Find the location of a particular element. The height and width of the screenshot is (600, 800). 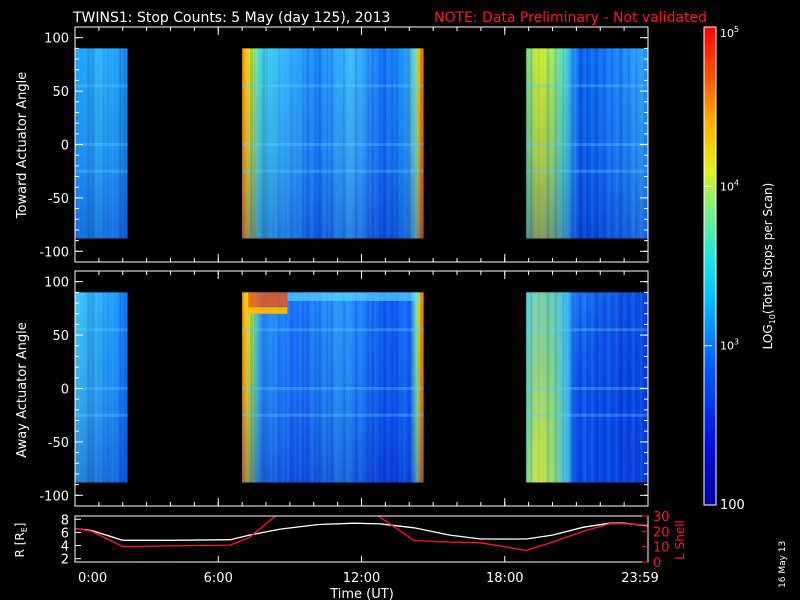

r-distance-line is located at coordinates (361, 531).